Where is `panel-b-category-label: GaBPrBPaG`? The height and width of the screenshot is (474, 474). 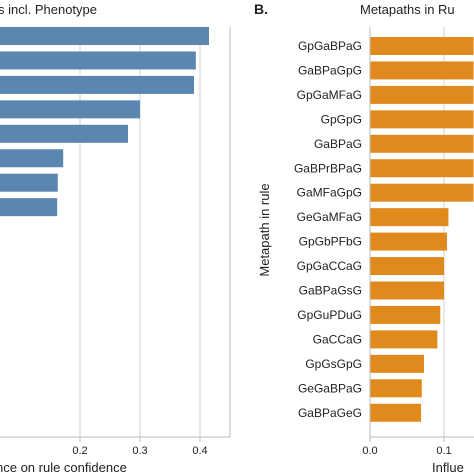
panel-b-category-label: GaBPrBPaG is located at coordinates (328, 168).